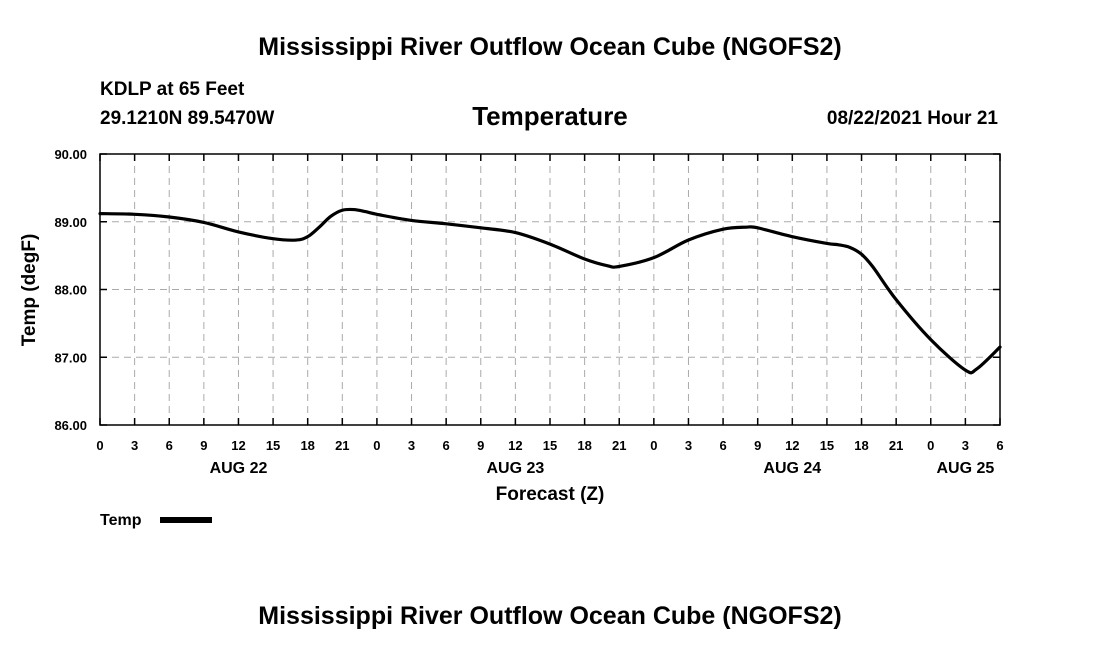  Describe the element at coordinates (913, 118) in the screenshot. I see `timestamp-label: 08/22/2021 Hour 21` at that location.